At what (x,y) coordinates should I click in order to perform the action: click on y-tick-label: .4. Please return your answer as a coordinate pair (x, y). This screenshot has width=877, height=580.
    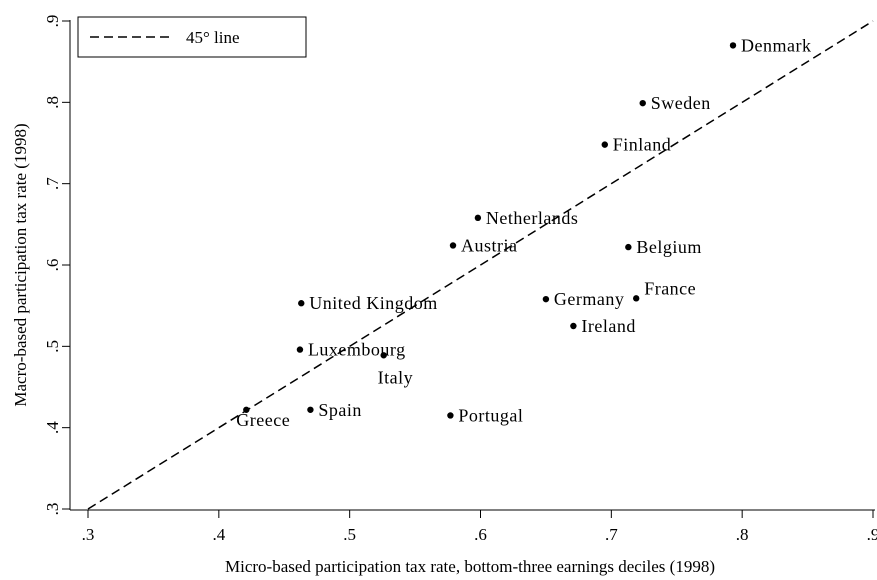
    Looking at the image, I should click on (52, 427).